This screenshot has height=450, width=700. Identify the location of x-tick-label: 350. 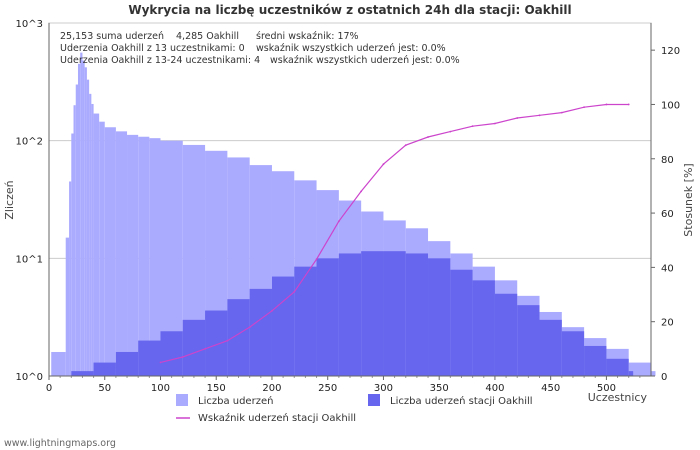
(439, 388).